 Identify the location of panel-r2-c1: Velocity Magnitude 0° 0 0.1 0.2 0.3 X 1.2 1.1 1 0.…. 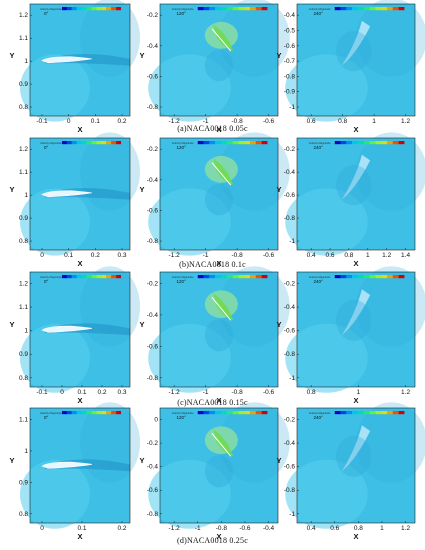
(74, 202).